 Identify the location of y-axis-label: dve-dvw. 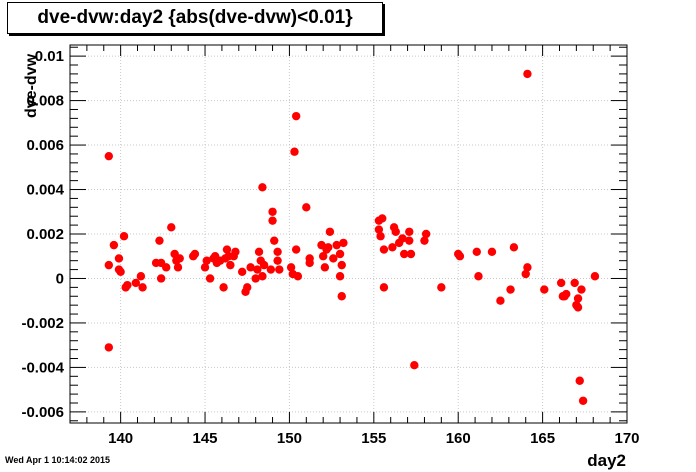
(31, 85).